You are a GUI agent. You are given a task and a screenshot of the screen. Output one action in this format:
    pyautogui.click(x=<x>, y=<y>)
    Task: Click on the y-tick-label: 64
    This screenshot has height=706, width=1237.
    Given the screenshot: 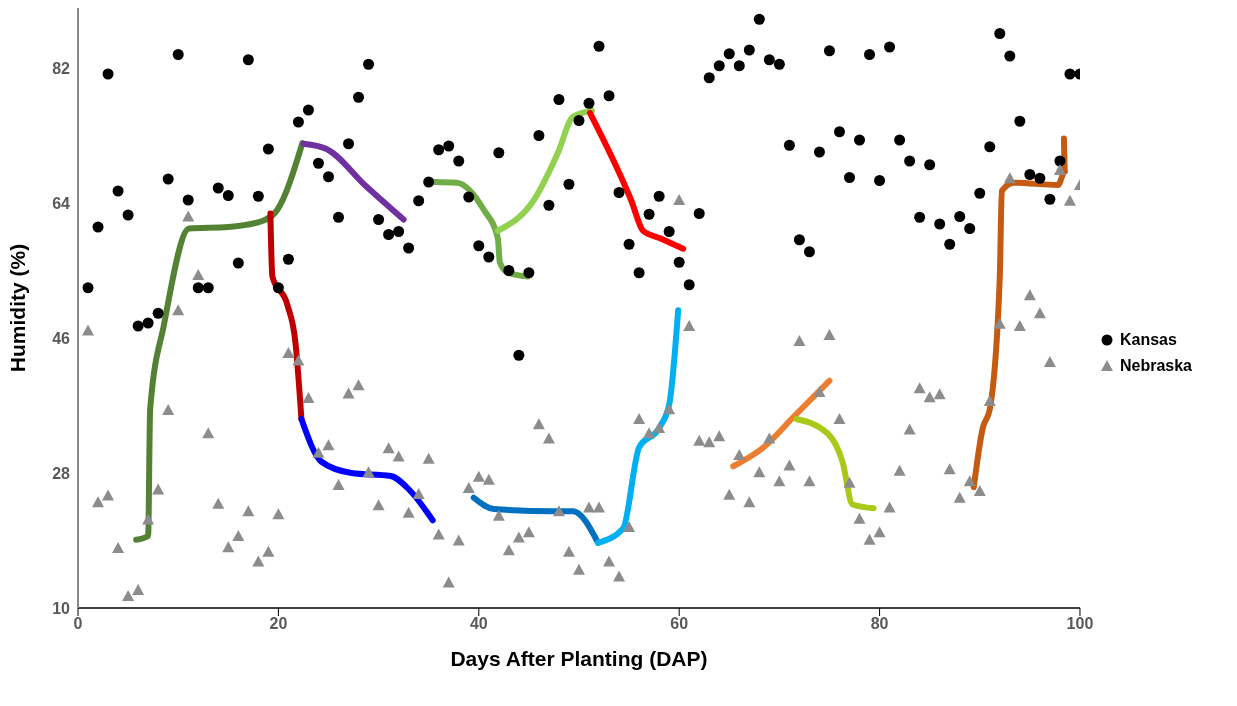 What is the action you would take?
    pyautogui.click(x=61, y=203)
    